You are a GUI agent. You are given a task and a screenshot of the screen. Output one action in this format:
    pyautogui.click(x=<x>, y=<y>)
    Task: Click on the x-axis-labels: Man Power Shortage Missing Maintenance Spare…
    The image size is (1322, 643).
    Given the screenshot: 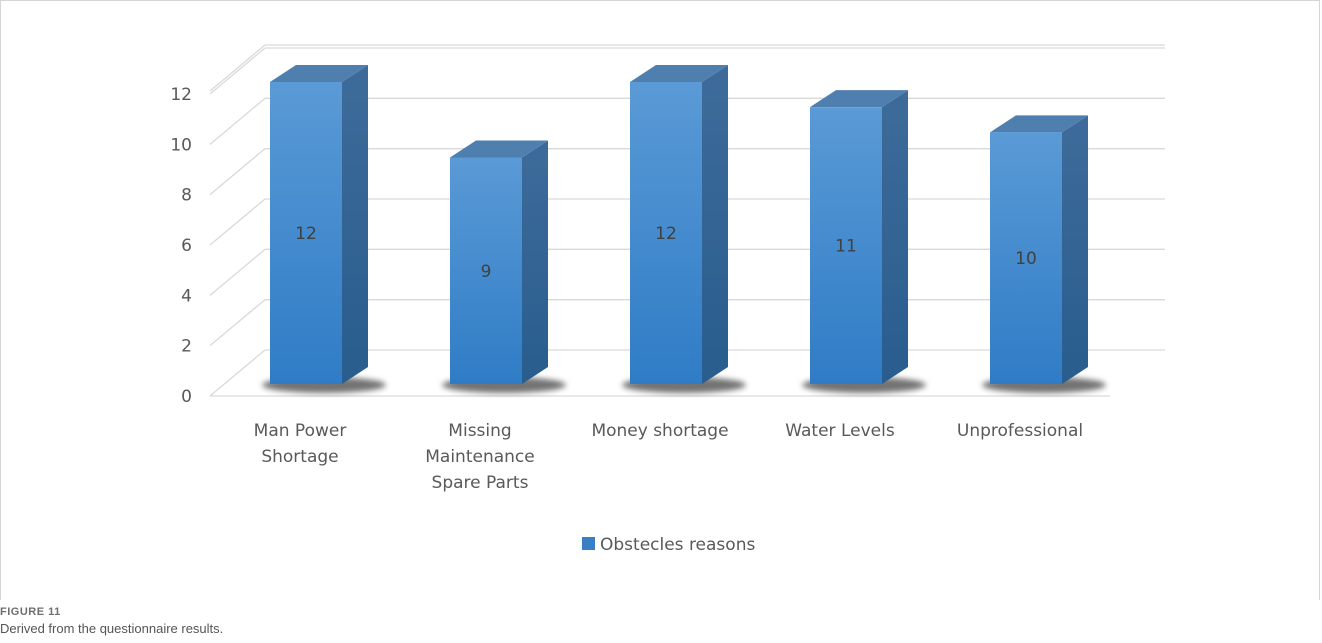 What is the action you would take?
    pyautogui.click(x=668, y=457)
    